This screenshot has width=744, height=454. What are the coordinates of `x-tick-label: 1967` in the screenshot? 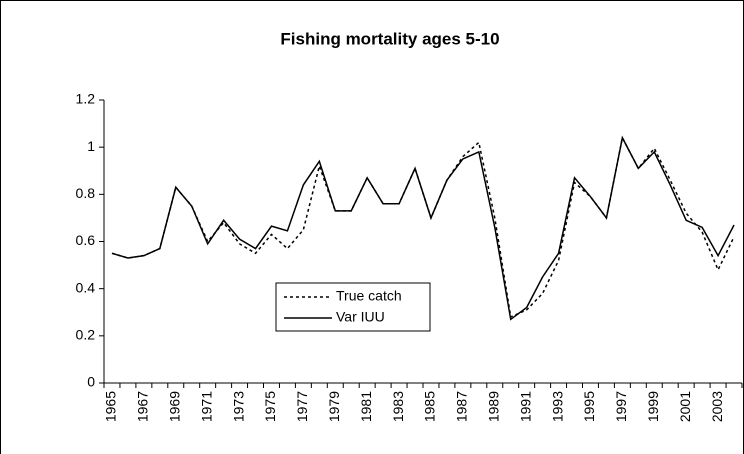 It's located at (143, 406).